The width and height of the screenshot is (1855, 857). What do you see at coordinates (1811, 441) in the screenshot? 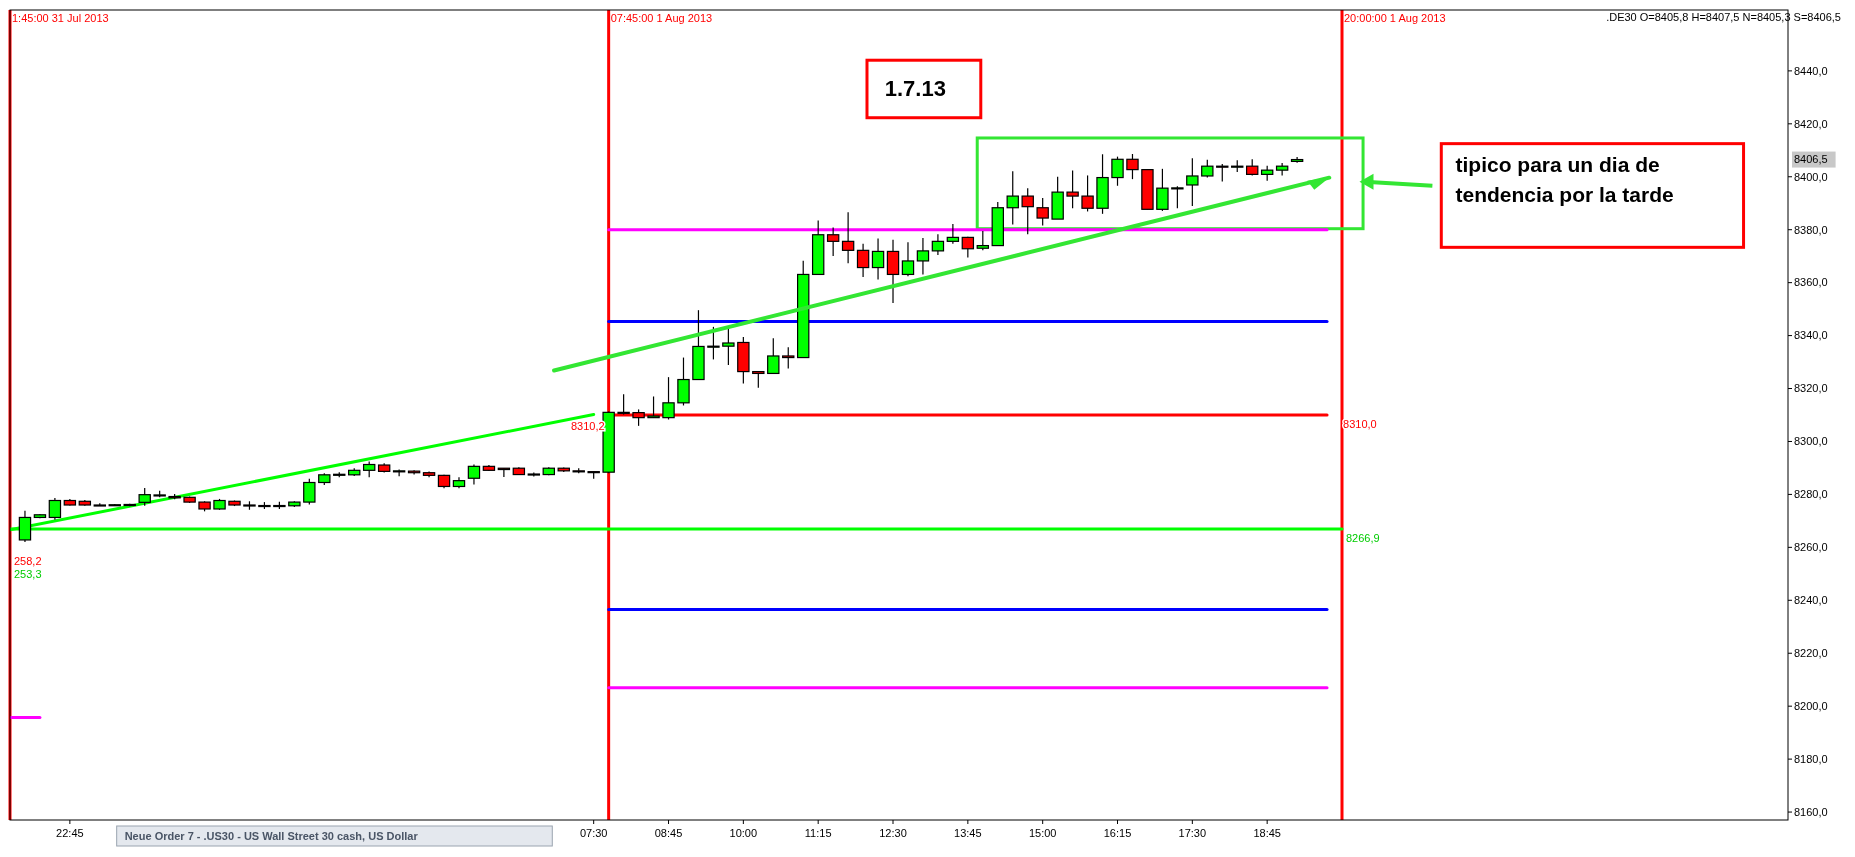
I see `y-tick-label: 8300,0` at bounding box center [1811, 441].